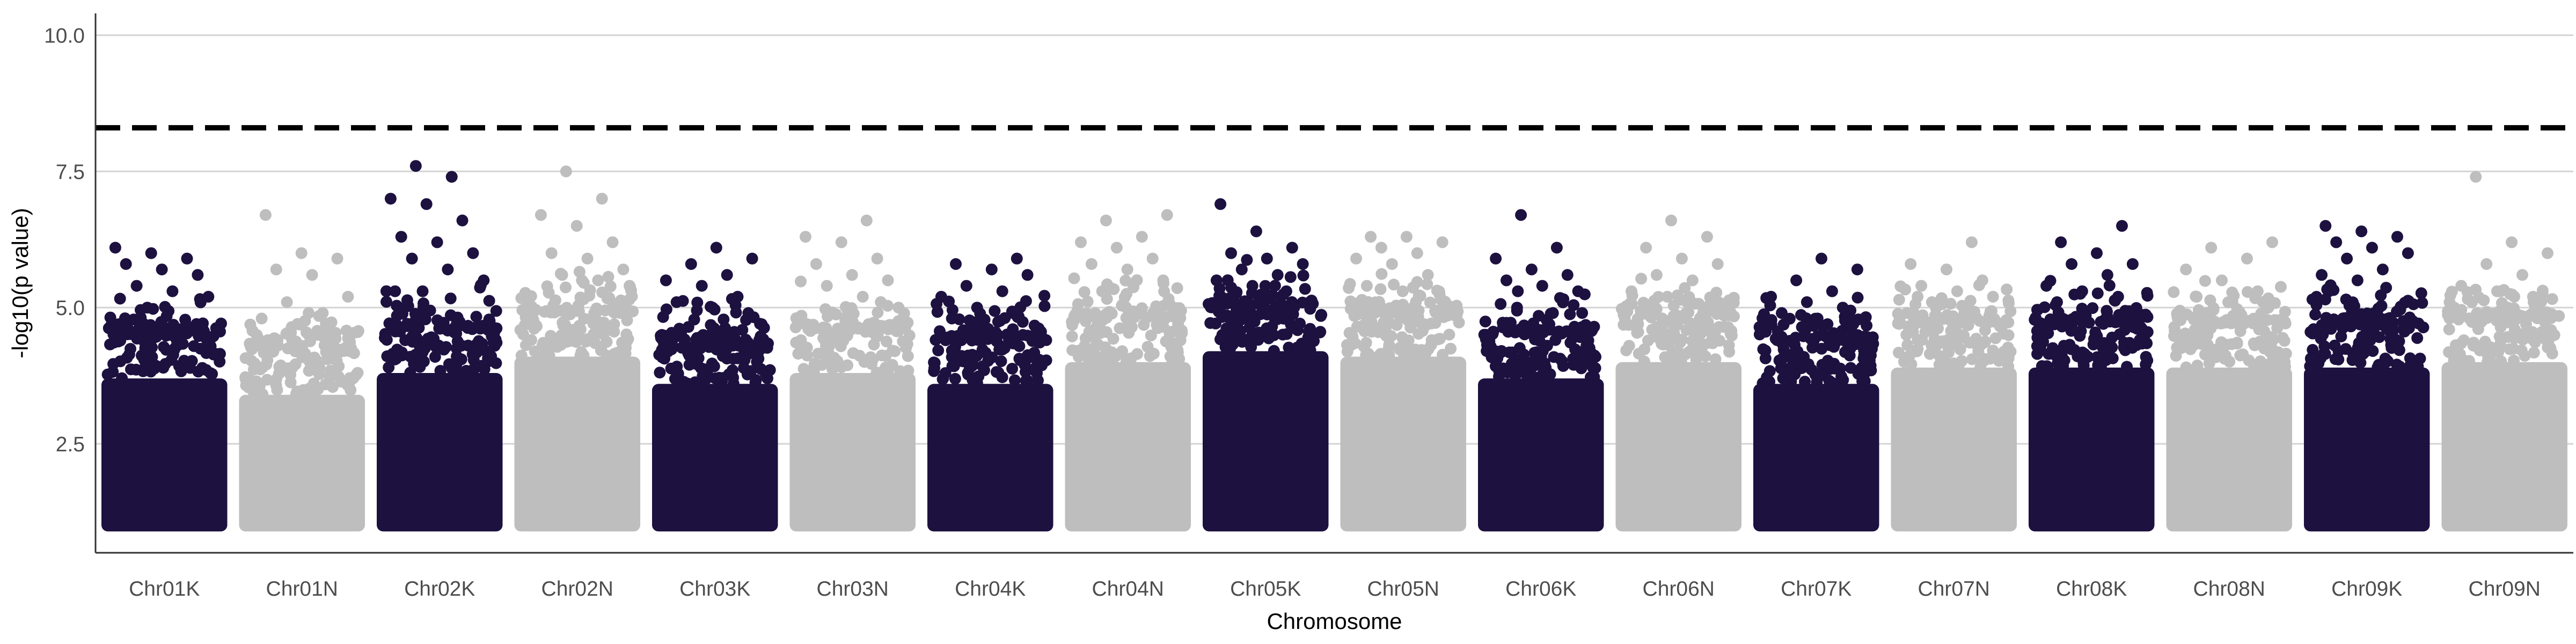 Image resolution: width=2576 pixels, height=644 pixels. What do you see at coordinates (1954, 589) in the screenshot?
I see `x-tick-label: Chr07N` at bounding box center [1954, 589].